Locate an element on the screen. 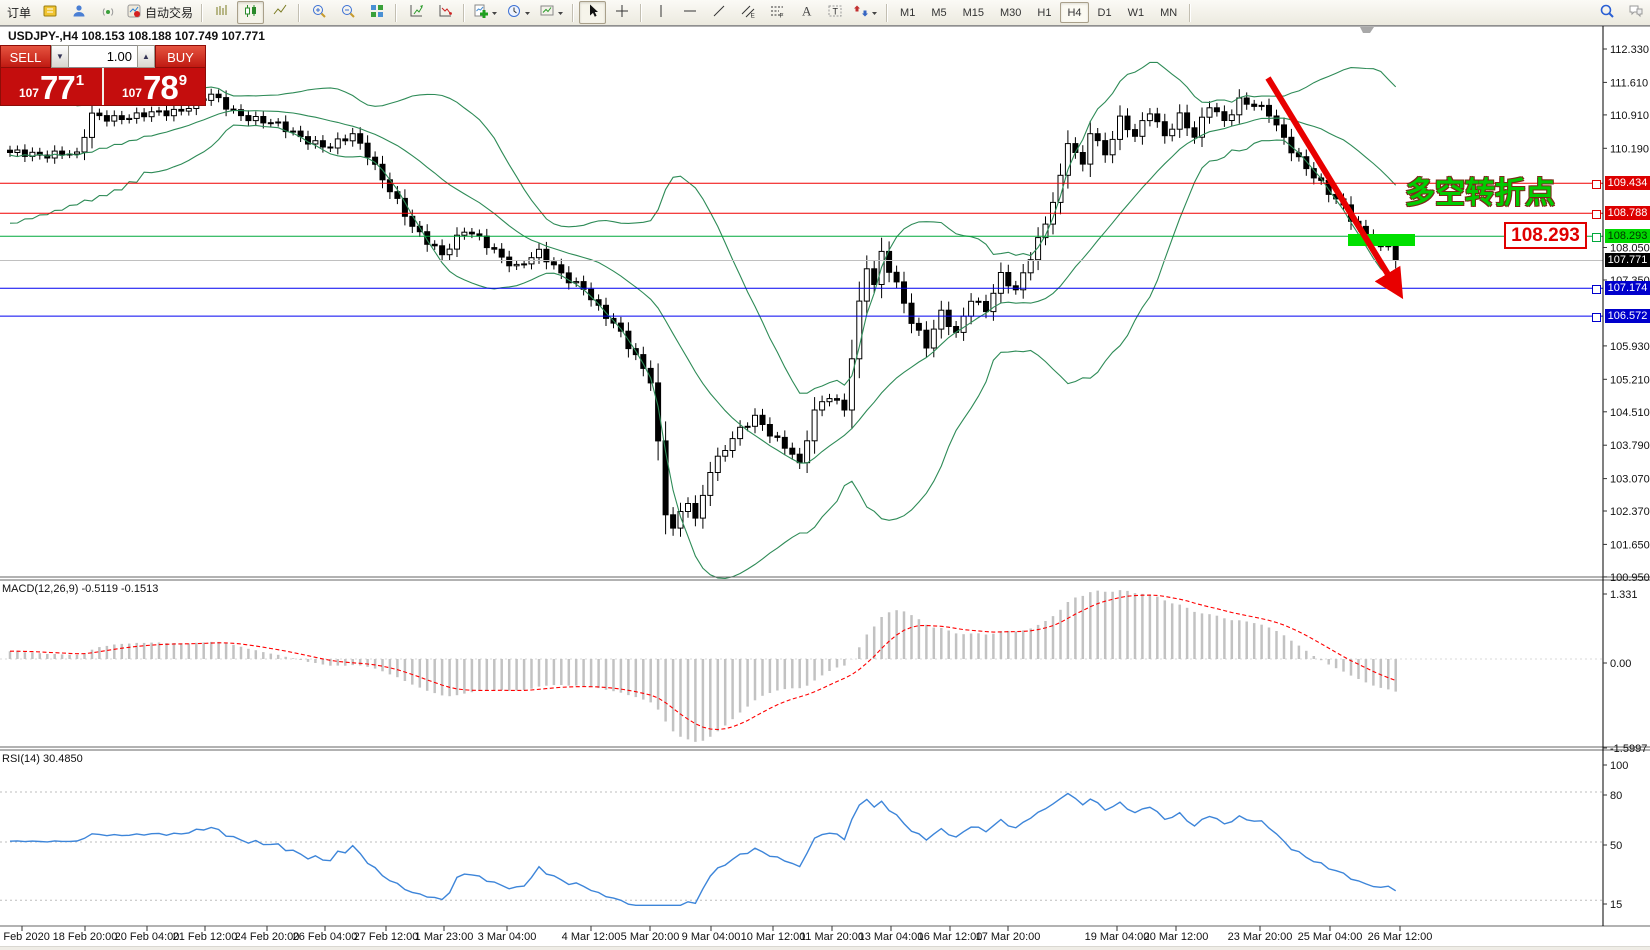 This screenshot has width=1650, height=950. tile-windows-icon is located at coordinates (377, 12).